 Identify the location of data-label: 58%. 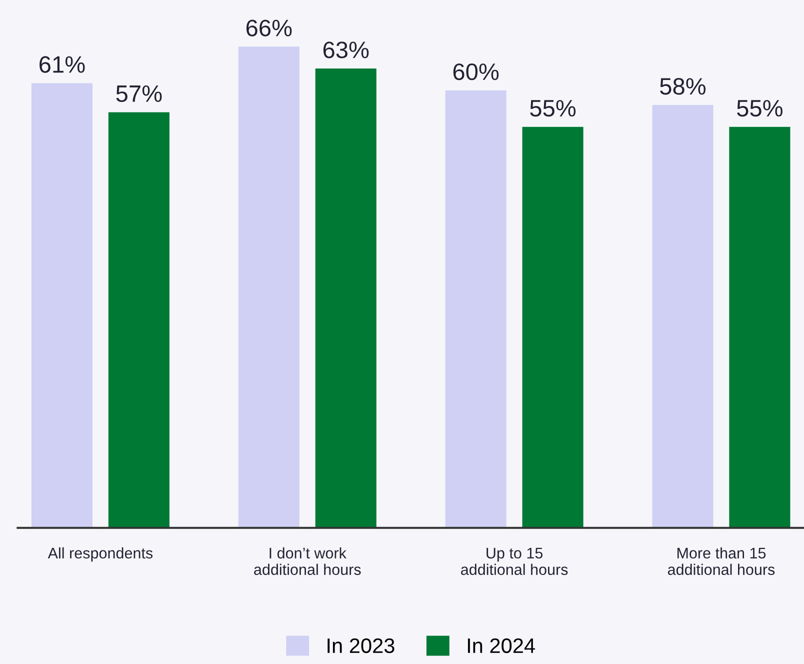
(683, 86).